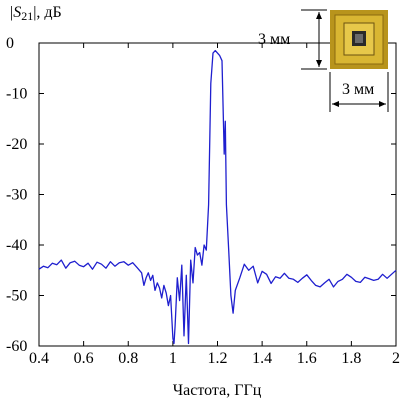  What do you see at coordinates (16, 245) in the screenshot?
I see `y-tick-label: -40` at bounding box center [16, 245].